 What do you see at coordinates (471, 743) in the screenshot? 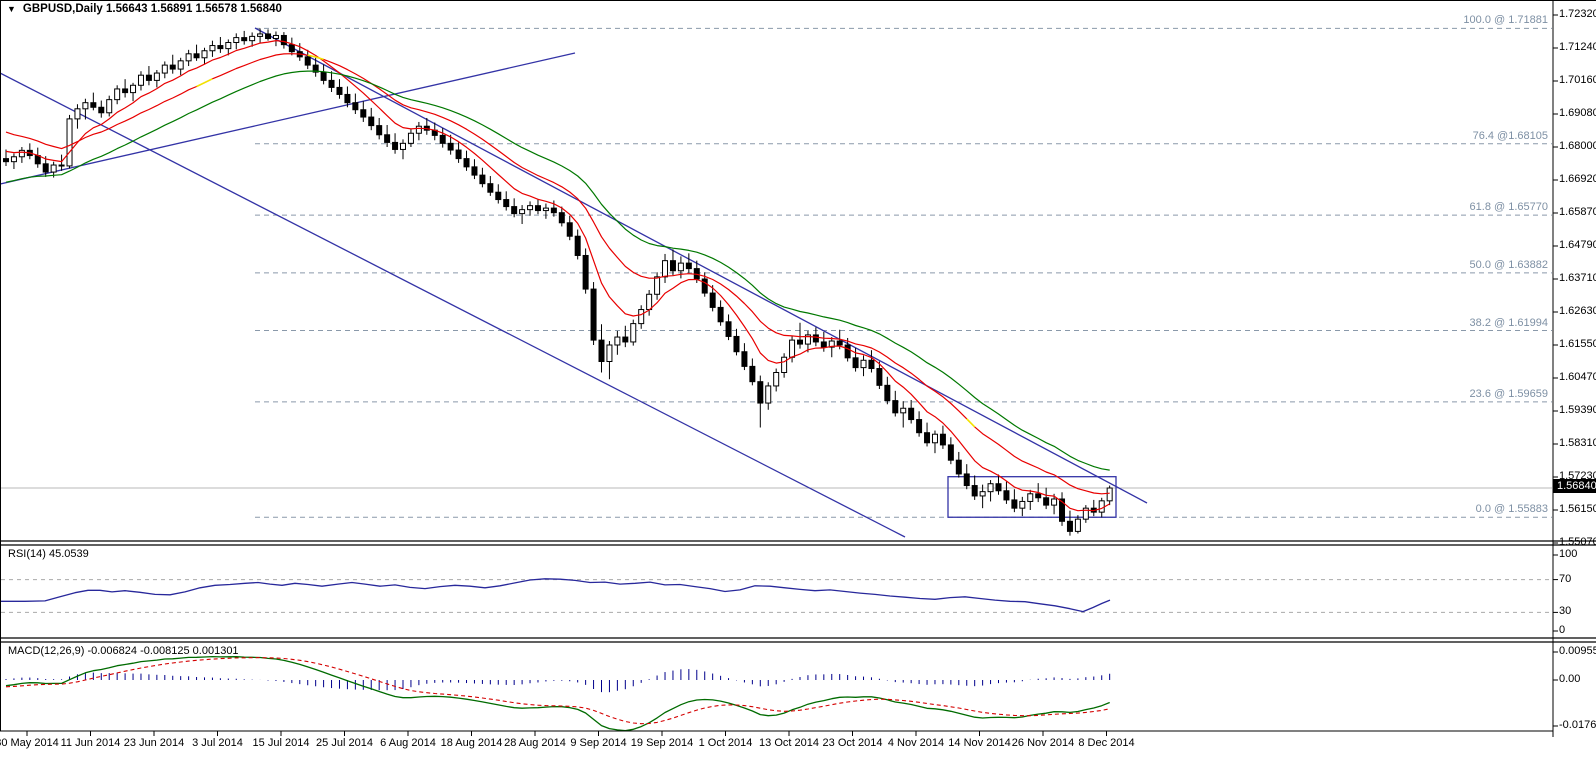
I see `time-axis-label: 18 Aug 2014` at bounding box center [471, 743].